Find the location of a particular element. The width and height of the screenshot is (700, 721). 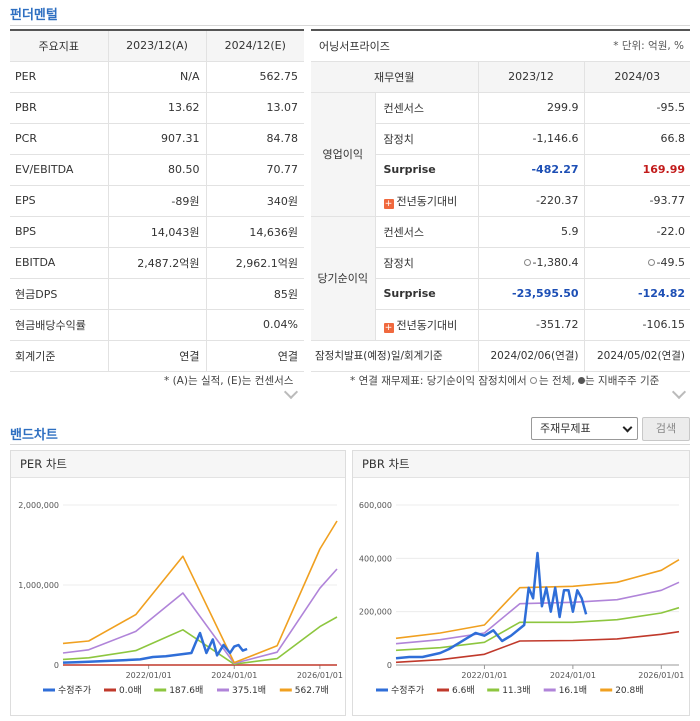

value-2023-12: 299.9 is located at coordinates (530, 108).